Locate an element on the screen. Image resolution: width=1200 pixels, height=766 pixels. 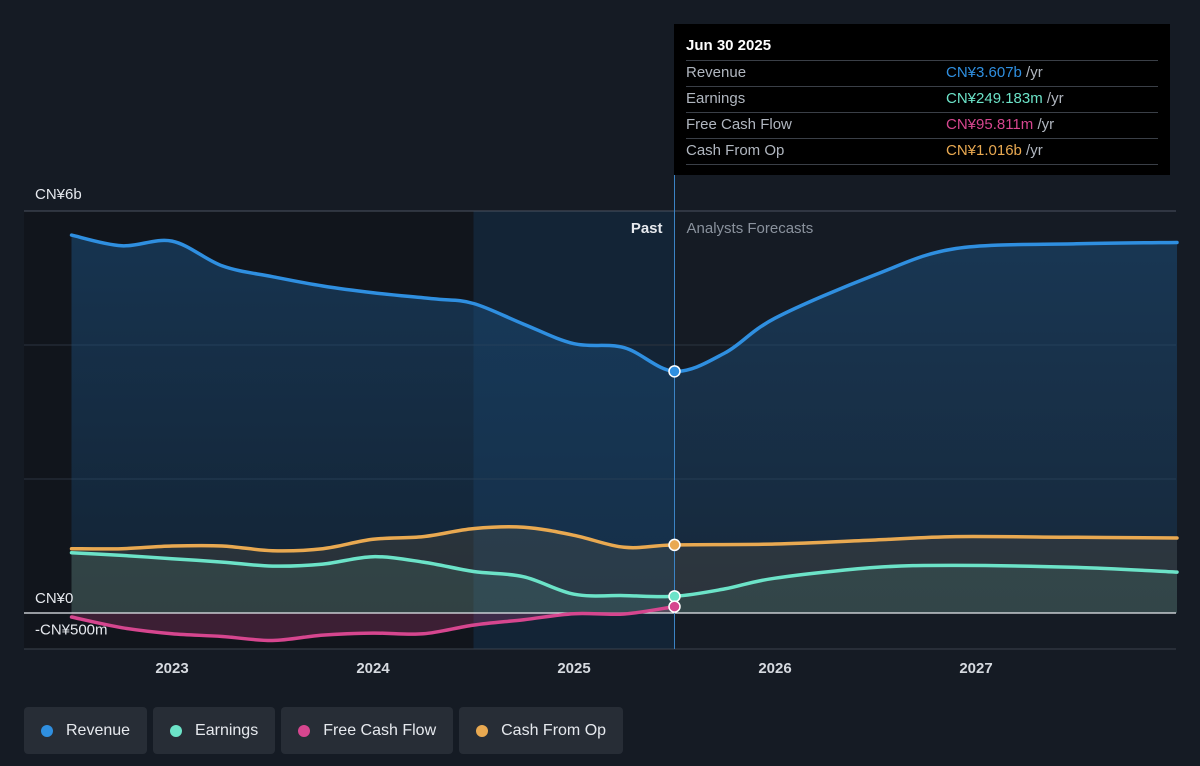
point-earnings is located at coordinates (674, 596).